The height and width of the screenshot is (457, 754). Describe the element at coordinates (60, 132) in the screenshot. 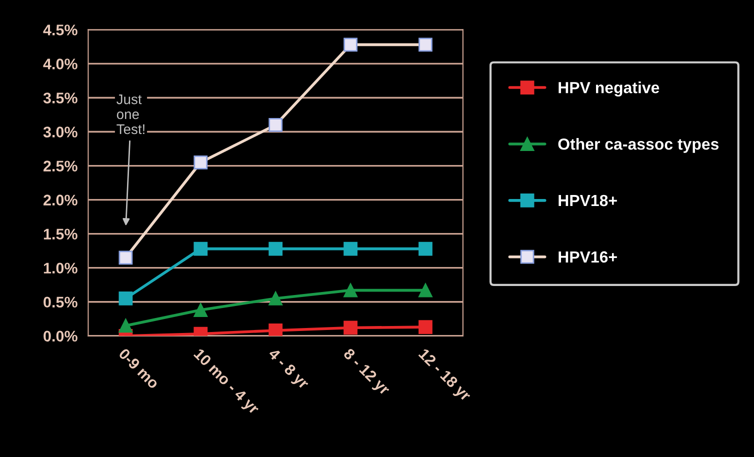

I see `y-tick-label: 3.0%` at that location.